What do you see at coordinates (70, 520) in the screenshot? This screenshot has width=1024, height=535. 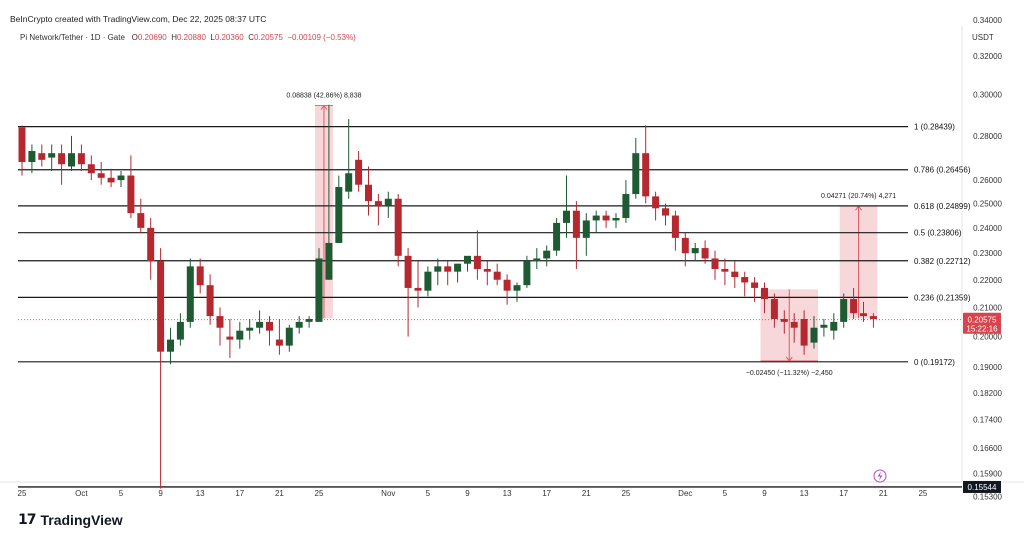 I see `tradingview-logo: 17 TradingView` at bounding box center [70, 520].